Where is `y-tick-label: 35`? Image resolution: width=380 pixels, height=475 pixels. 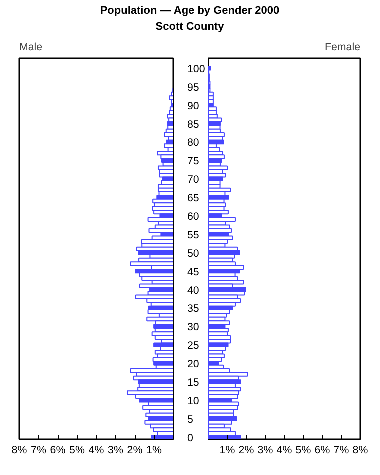 y-tick-label: 35 is located at coordinates (194, 309).